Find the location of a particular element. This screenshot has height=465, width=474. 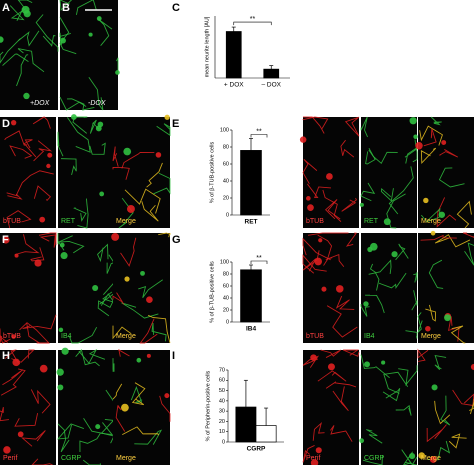

panel-label: E is located at coordinates (175, 124).